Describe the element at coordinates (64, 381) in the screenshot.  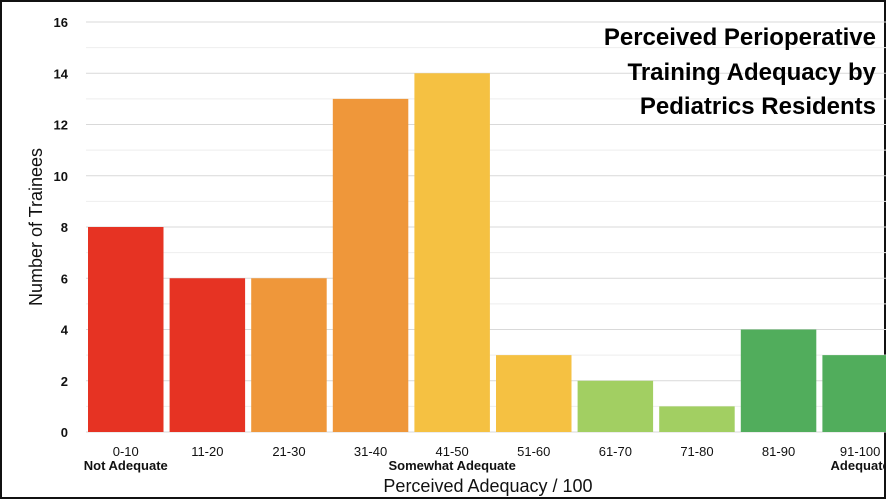
I see `y-tick-label: 2` at that location.